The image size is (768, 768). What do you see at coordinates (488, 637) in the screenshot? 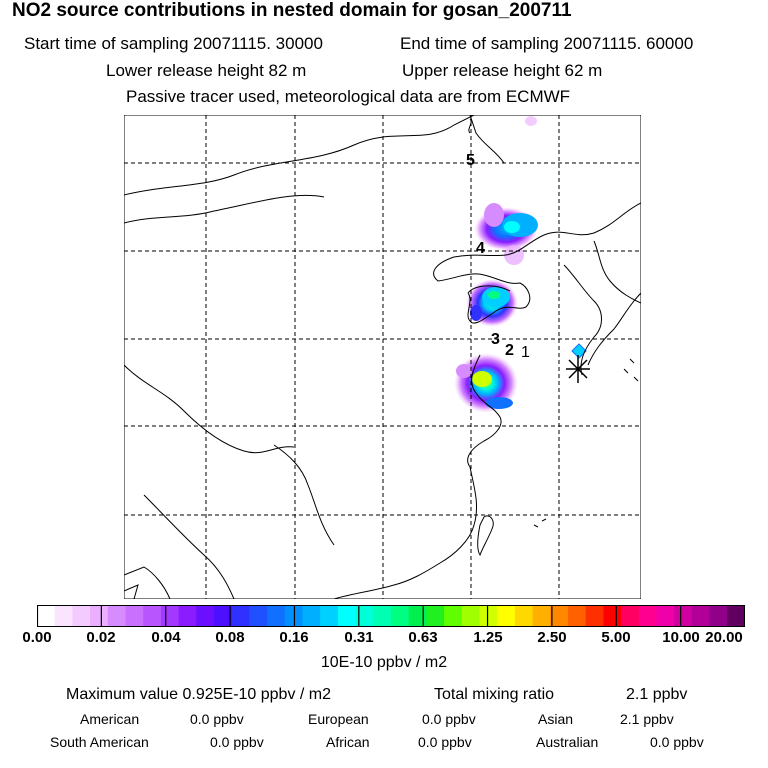
I see `colorbar-tick-label: 1.25` at bounding box center [488, 637].